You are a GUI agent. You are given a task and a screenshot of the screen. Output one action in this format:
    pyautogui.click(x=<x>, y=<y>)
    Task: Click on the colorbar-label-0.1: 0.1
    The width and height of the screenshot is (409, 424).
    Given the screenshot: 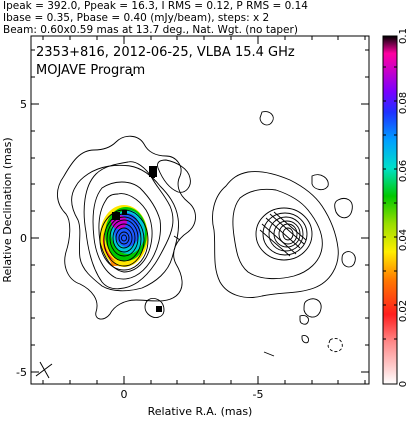 What is the action you would take?
    pyautogui.click(x=403, y=36)
    